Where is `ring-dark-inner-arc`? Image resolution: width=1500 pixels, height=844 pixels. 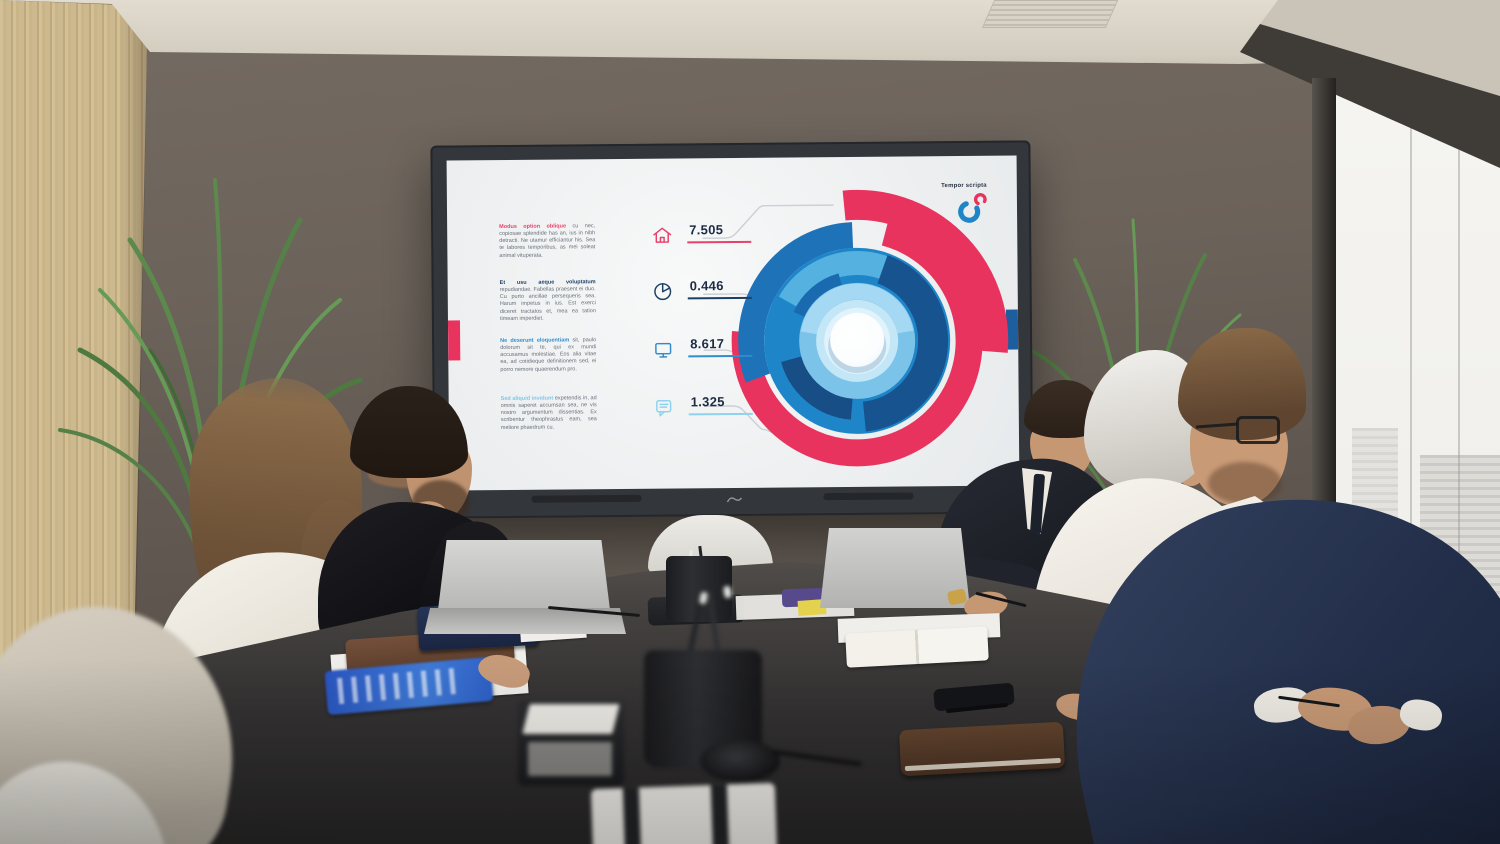 ring-dark-inner-arc is located at coordinates (819, 297).